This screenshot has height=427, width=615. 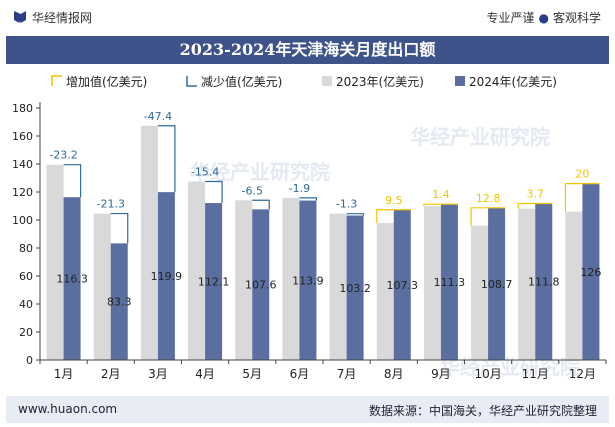 I want to click on y-tick-label: 0, so click(x=29, y=360).